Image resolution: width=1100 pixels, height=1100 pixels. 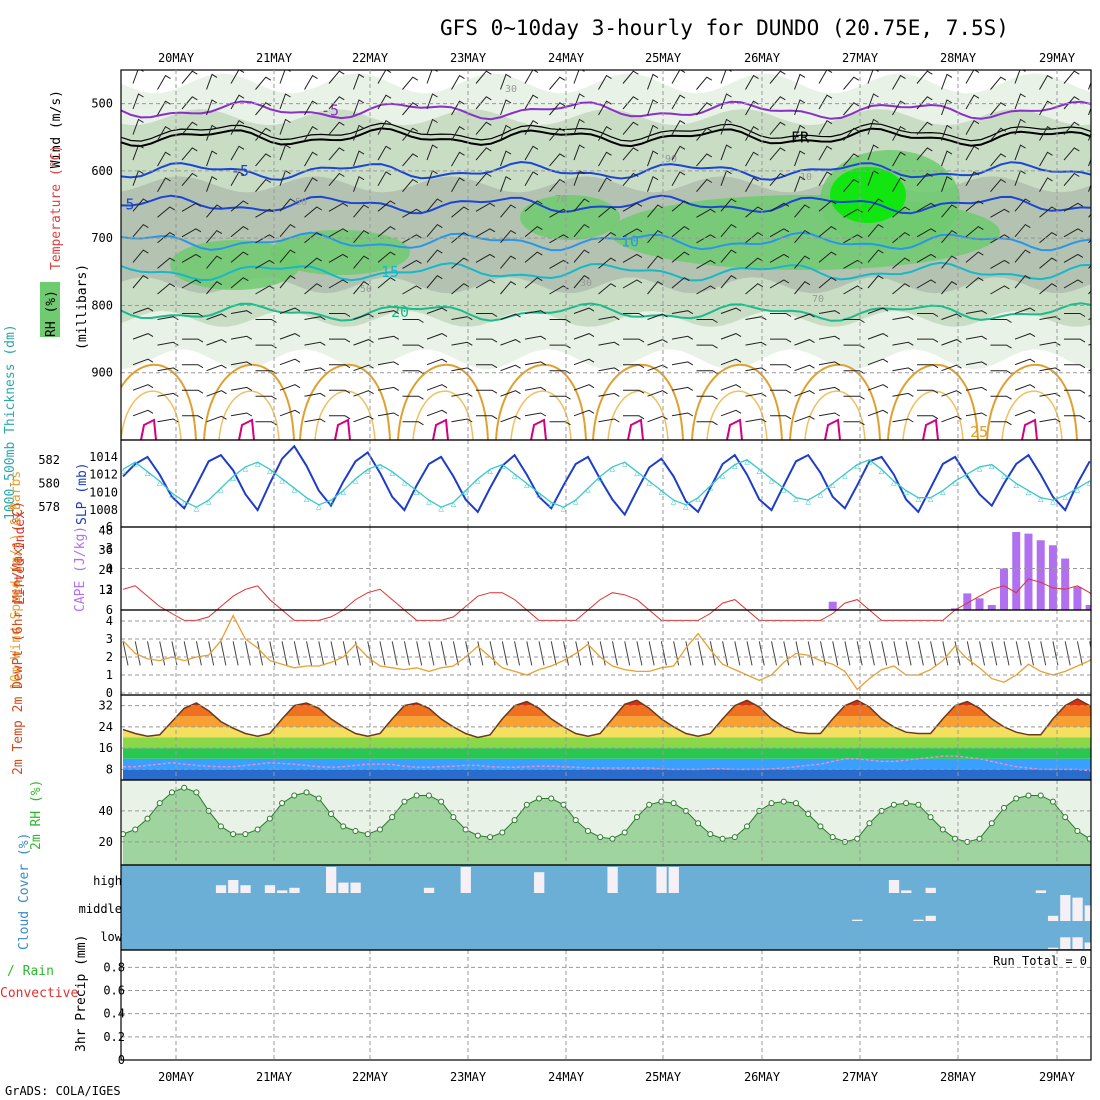 What do you see at coordinates (10, 422) in the screenshot?
I see `ylabel-thickness: 1000-500mb Thickness (dm)` at bounding box center [10, 422].